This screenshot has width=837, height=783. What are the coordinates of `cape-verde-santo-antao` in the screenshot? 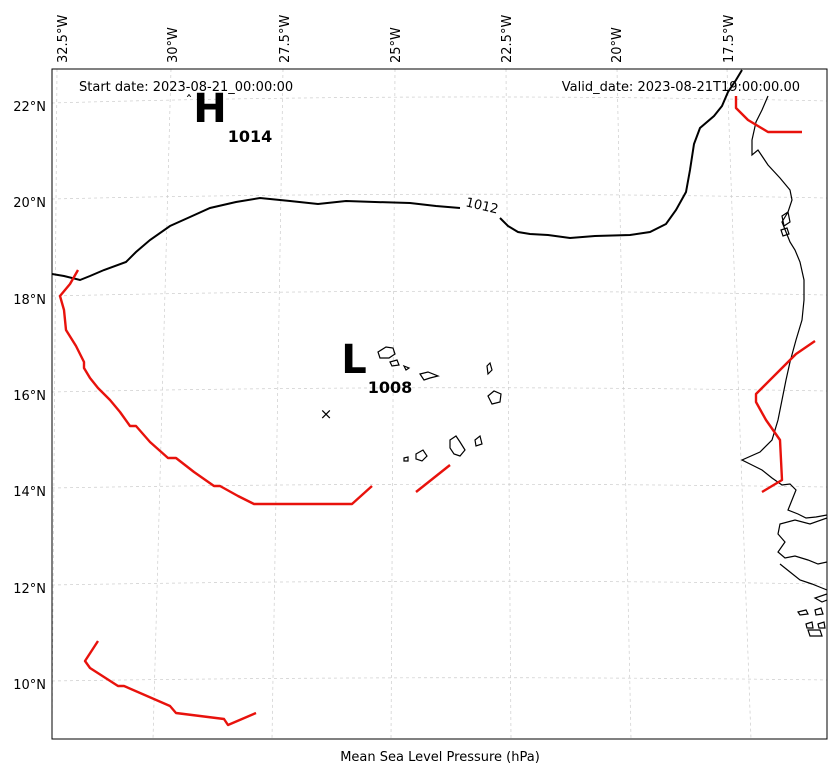 It's located at (386, 352).